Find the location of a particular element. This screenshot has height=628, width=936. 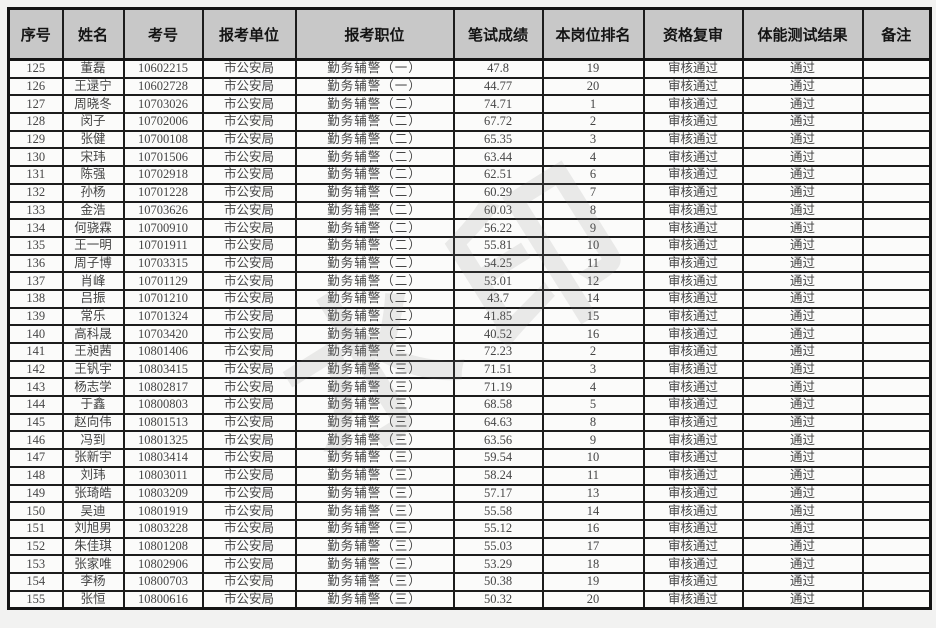

table-row: 150 吴迪 10801919 市公安局 勤务辅警（三） 55.58 14 审核通过 通过 is located at coordinates (469, 511).